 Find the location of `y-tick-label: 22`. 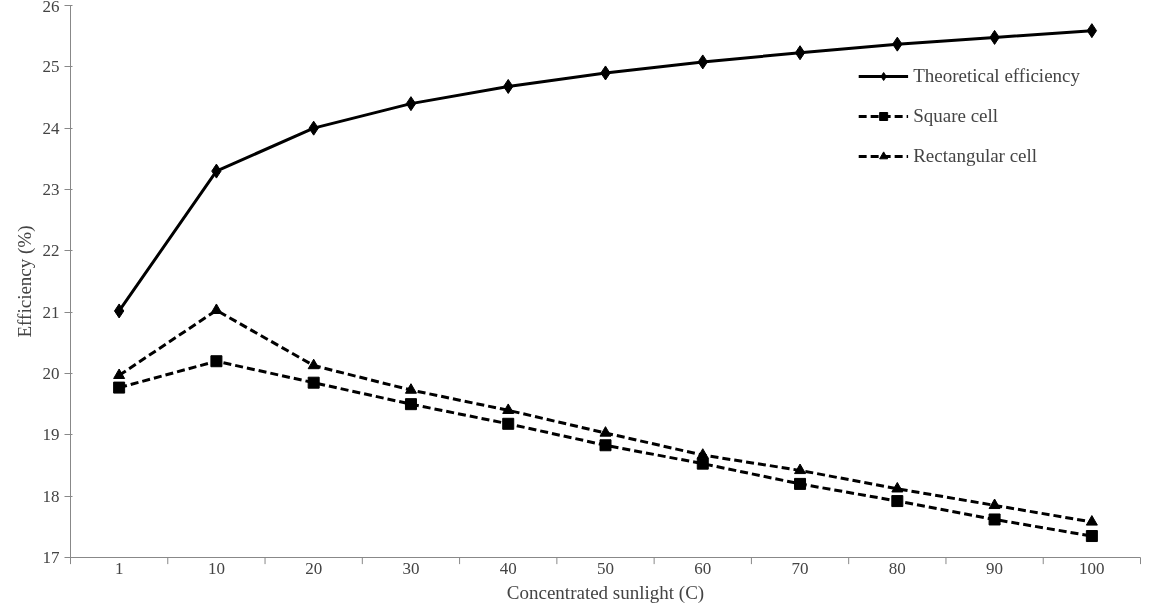

y-tick-label: 22 is located at coordinates (51, 251).